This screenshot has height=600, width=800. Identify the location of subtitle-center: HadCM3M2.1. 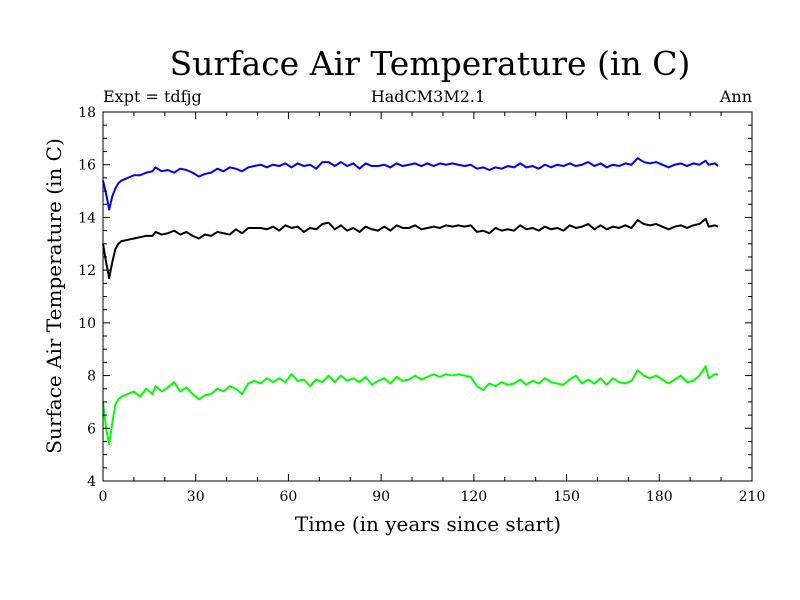
(428, 96).